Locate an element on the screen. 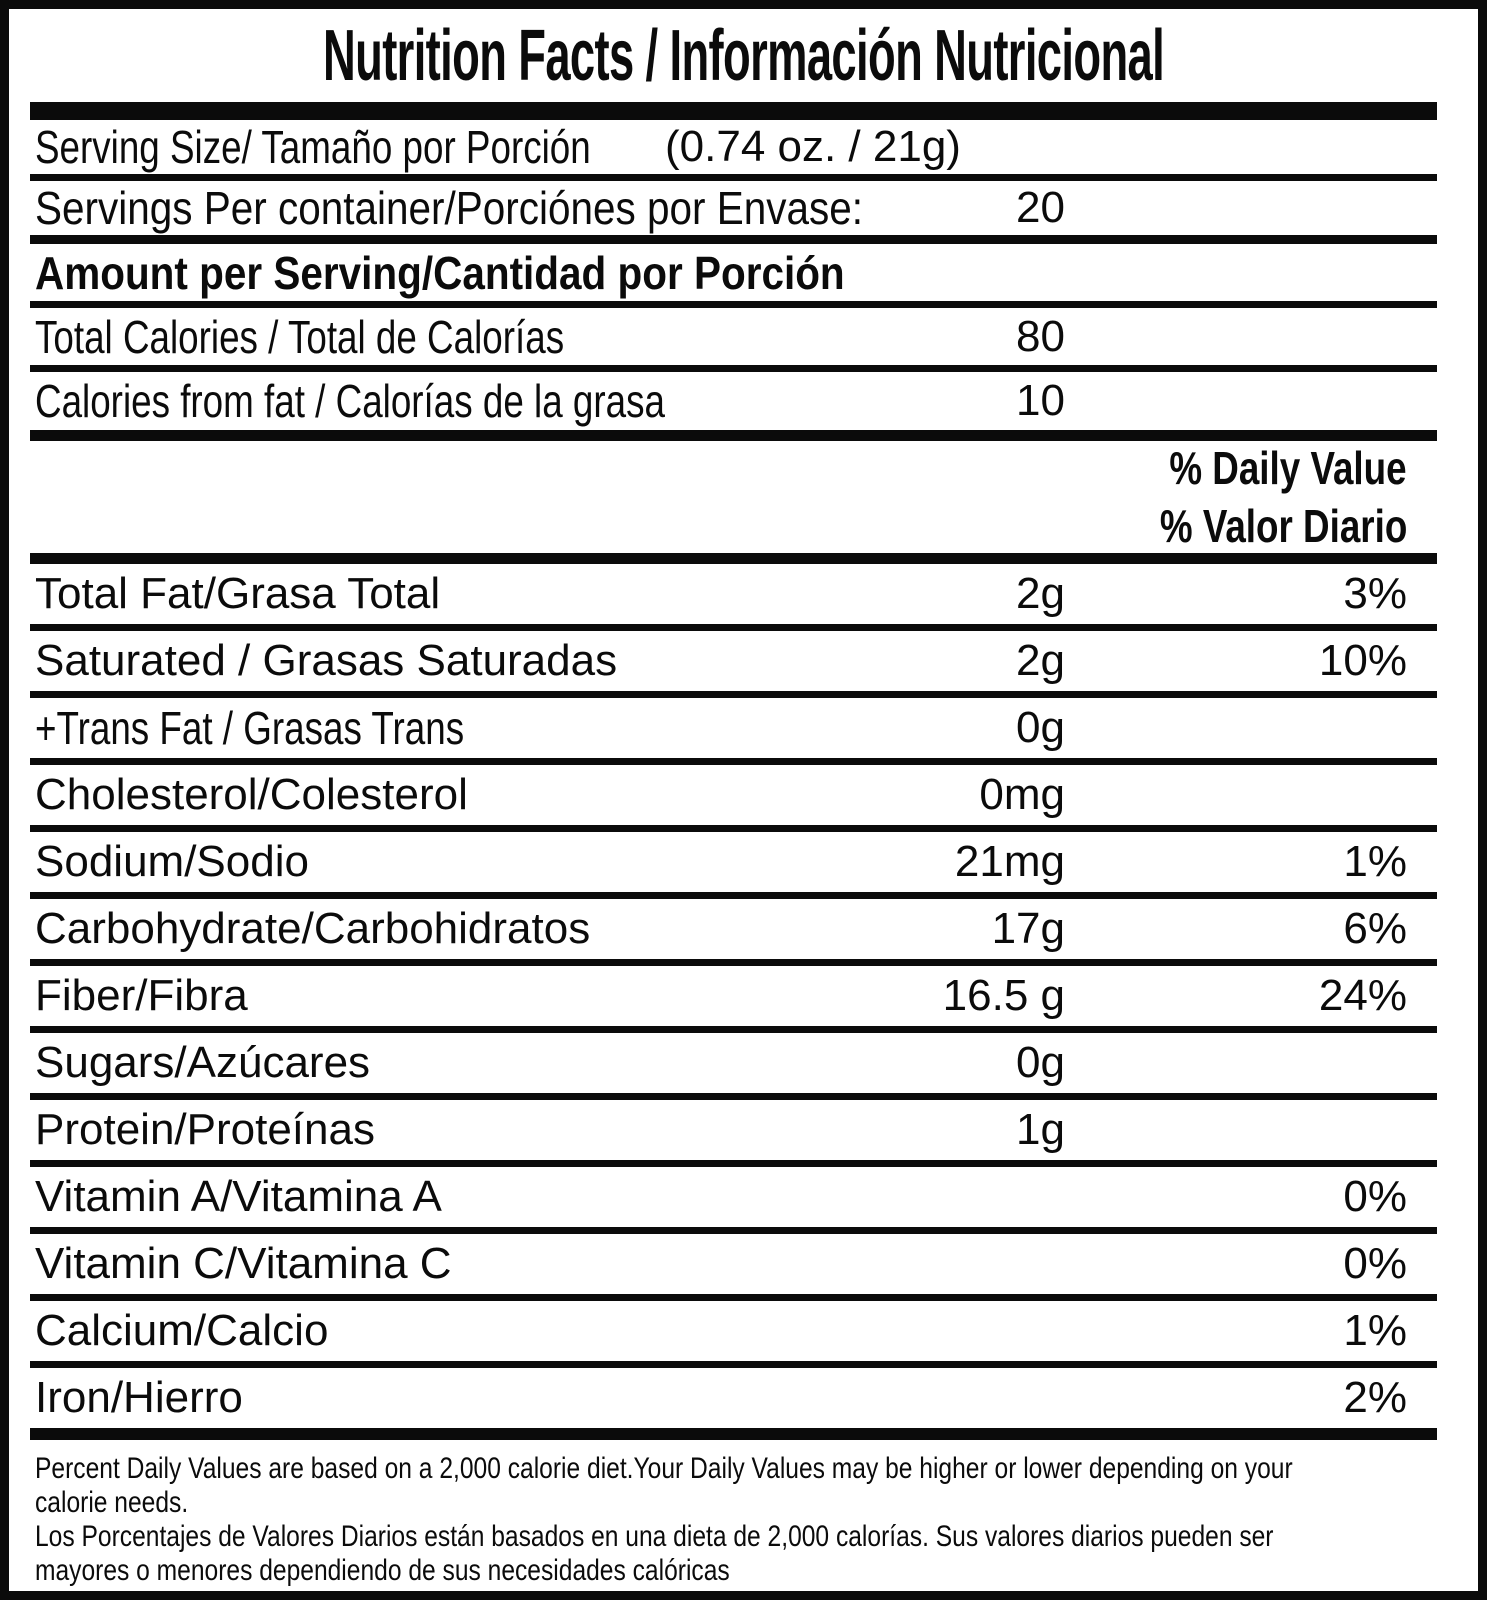  nutrient-amount: 0mg is located at coordinates (1022, 794).